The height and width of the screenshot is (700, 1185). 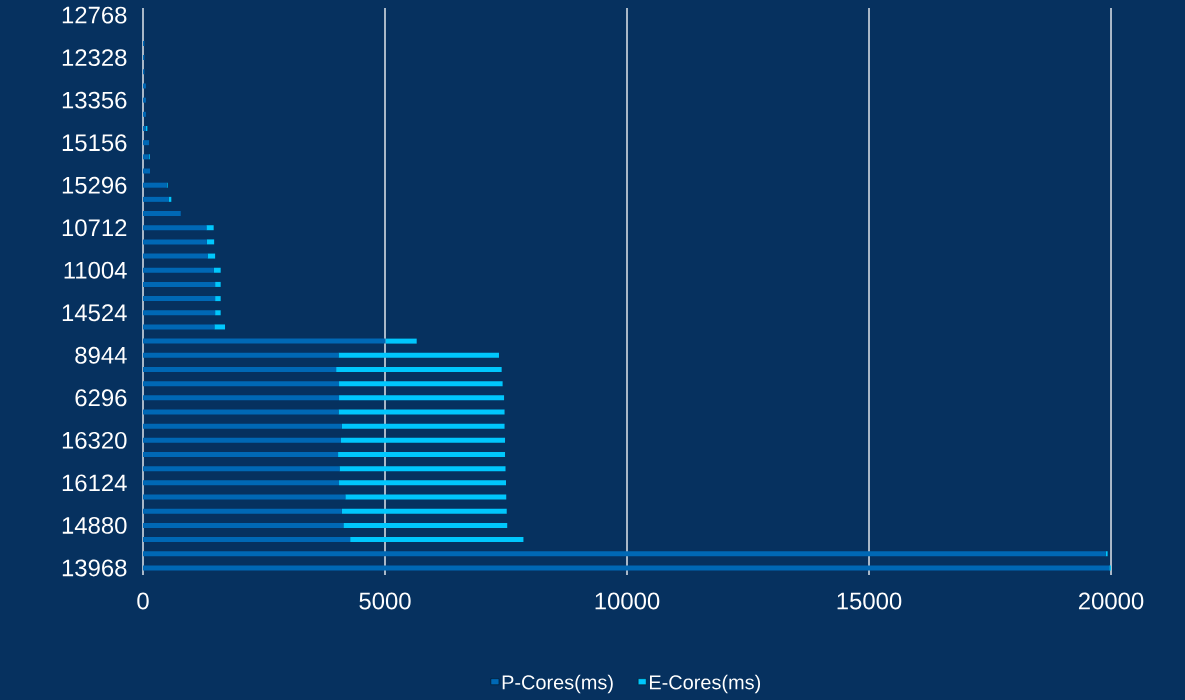 I want to click on x-tick-label: 5000, so click(x=385, y=601).